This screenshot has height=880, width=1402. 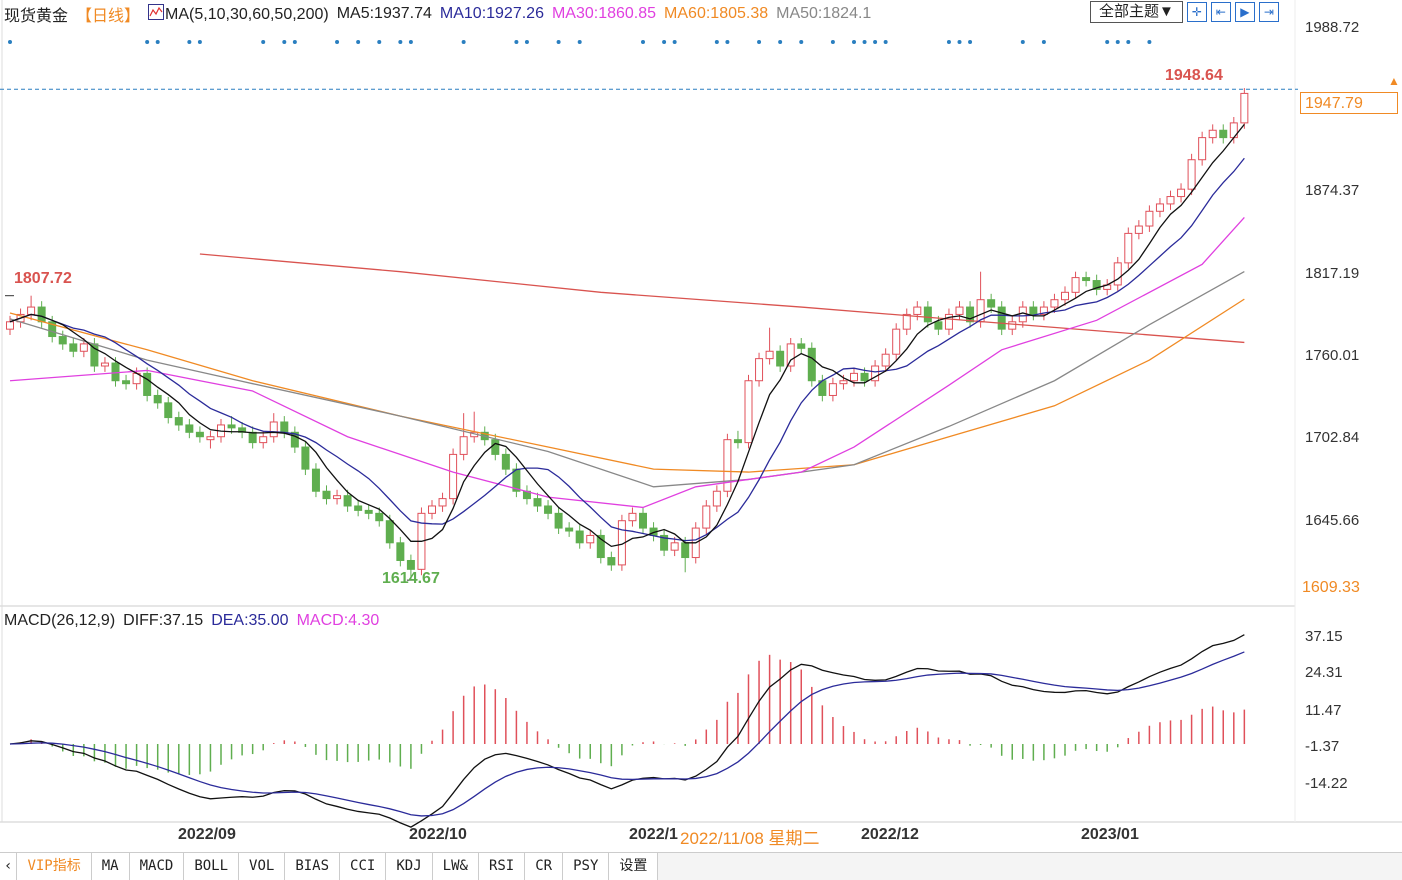 I want to click on price-axis-label: 1760.01, so click(x=1332, y=355).